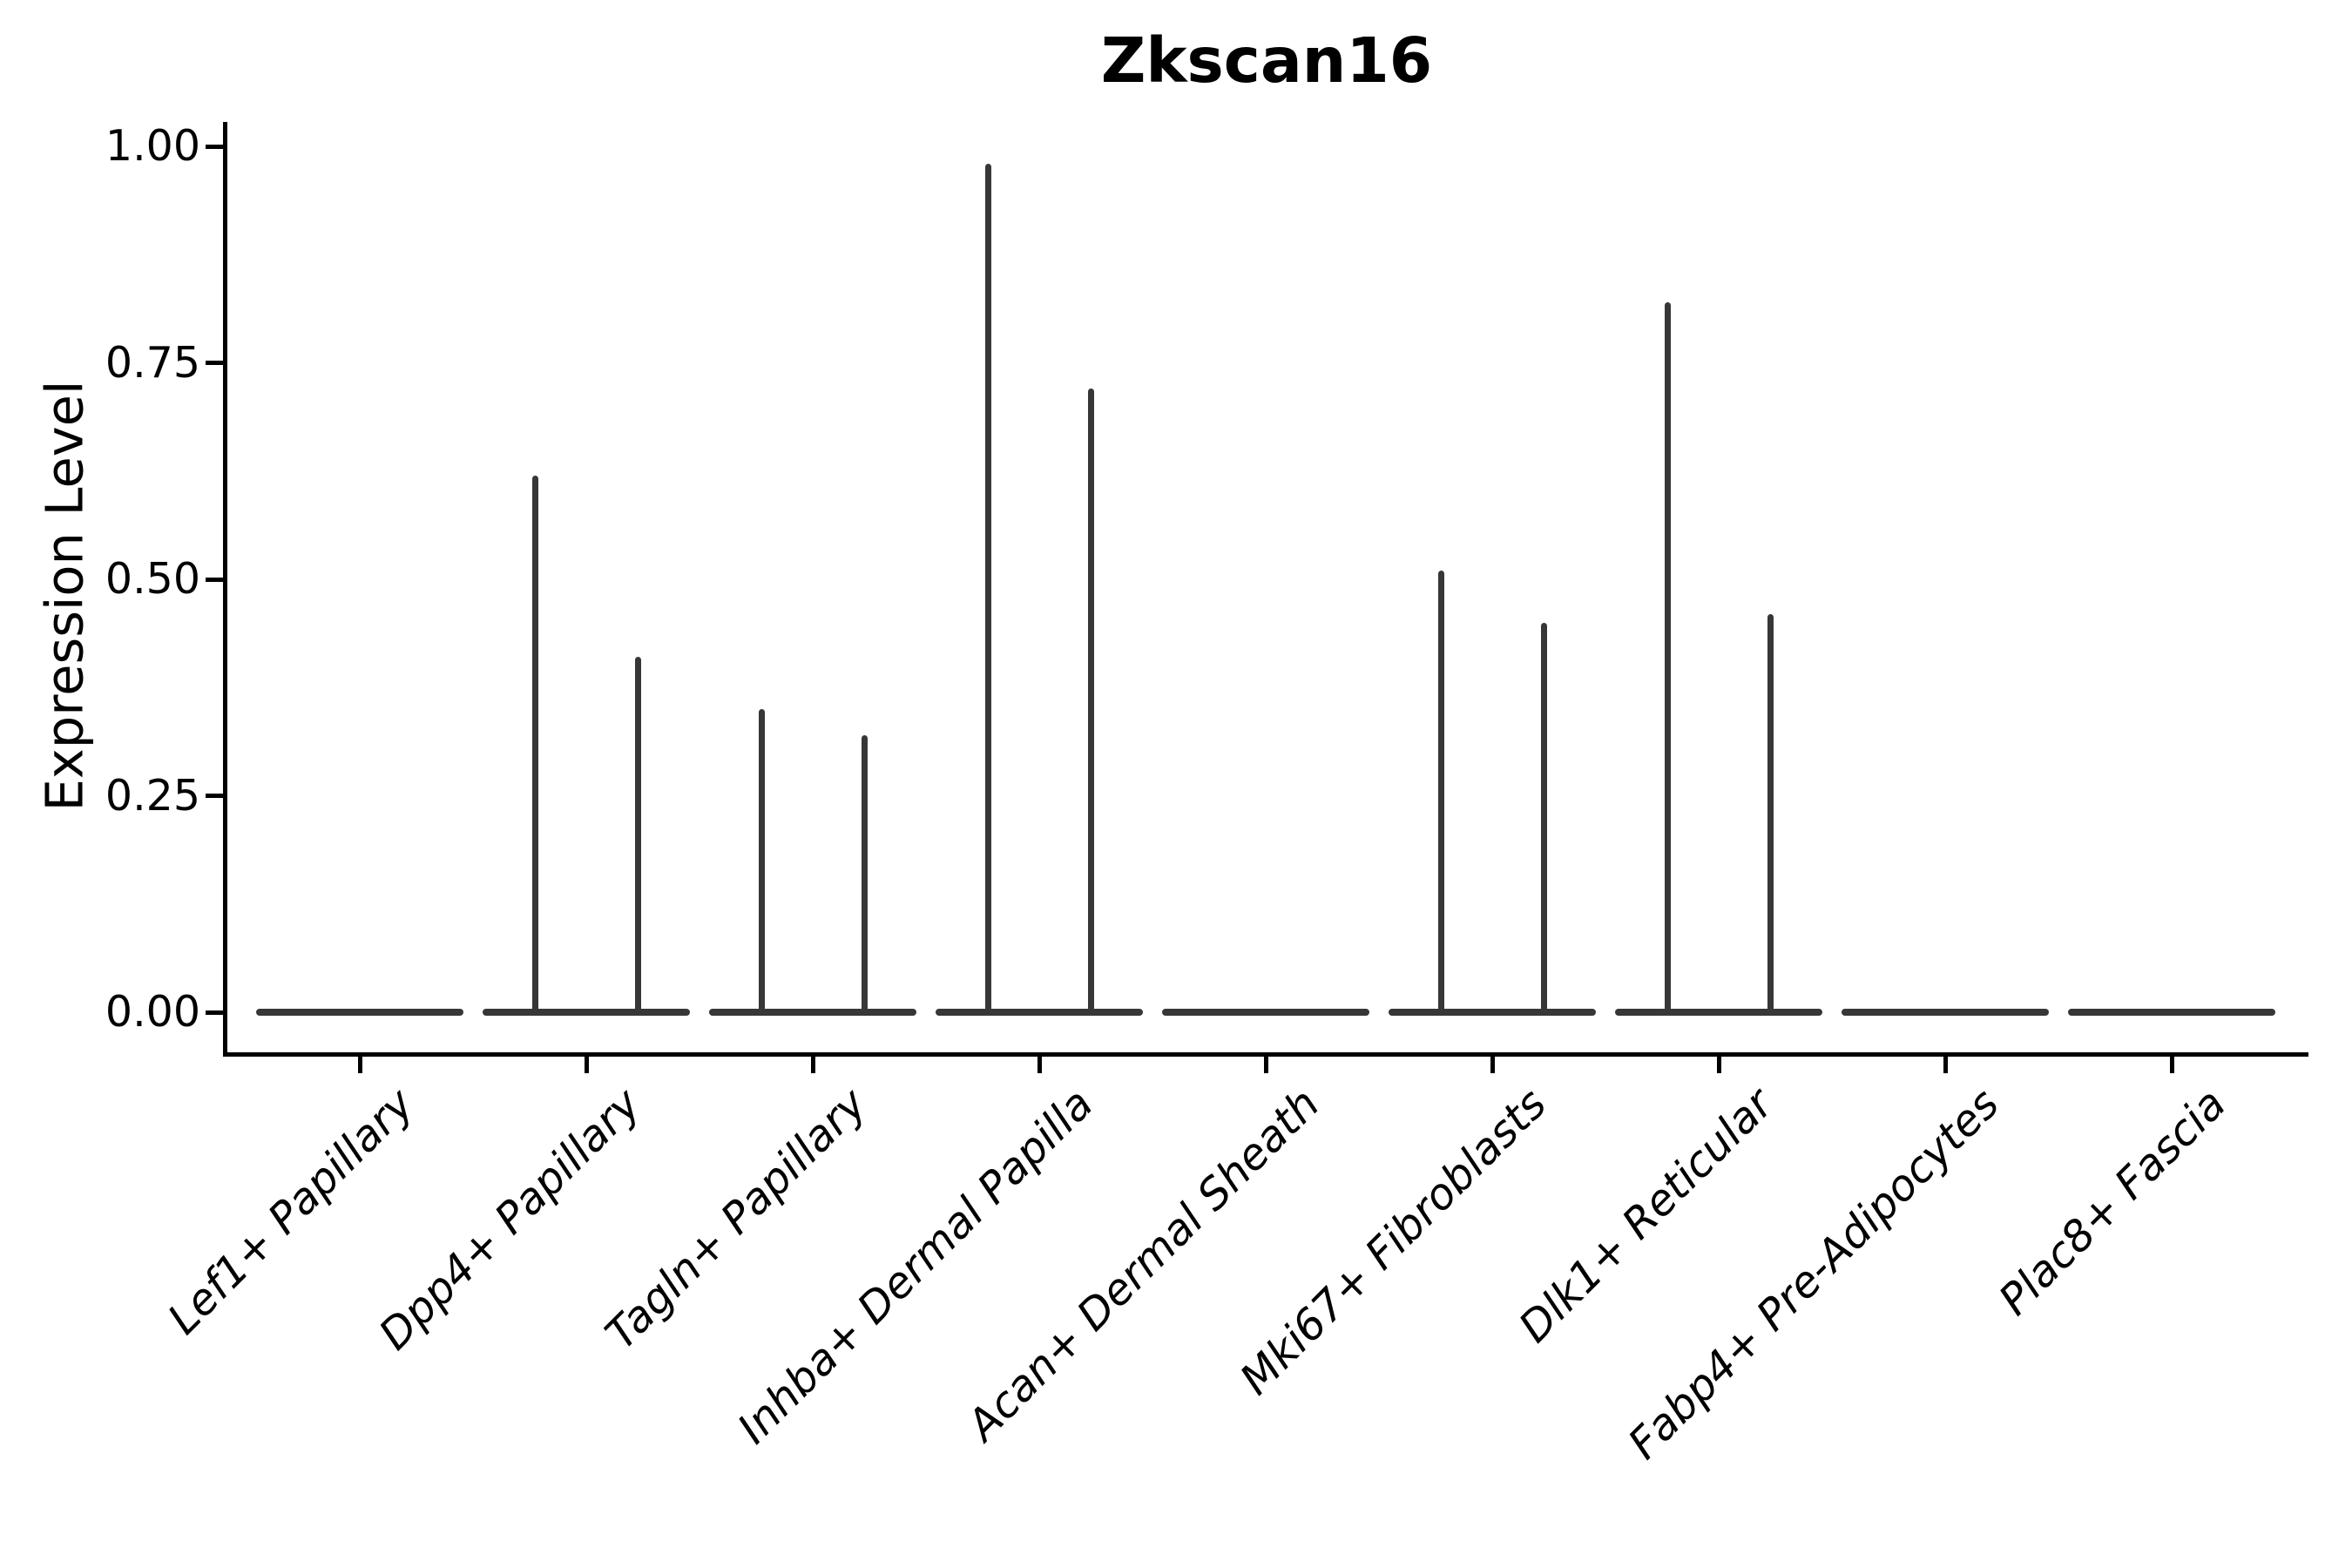 The image size is (2352, 1568). What do you see at coordinates (152, 579) in the screenshot?
I see `y-tick-label: 0.50` at bounding box center [152, 579].